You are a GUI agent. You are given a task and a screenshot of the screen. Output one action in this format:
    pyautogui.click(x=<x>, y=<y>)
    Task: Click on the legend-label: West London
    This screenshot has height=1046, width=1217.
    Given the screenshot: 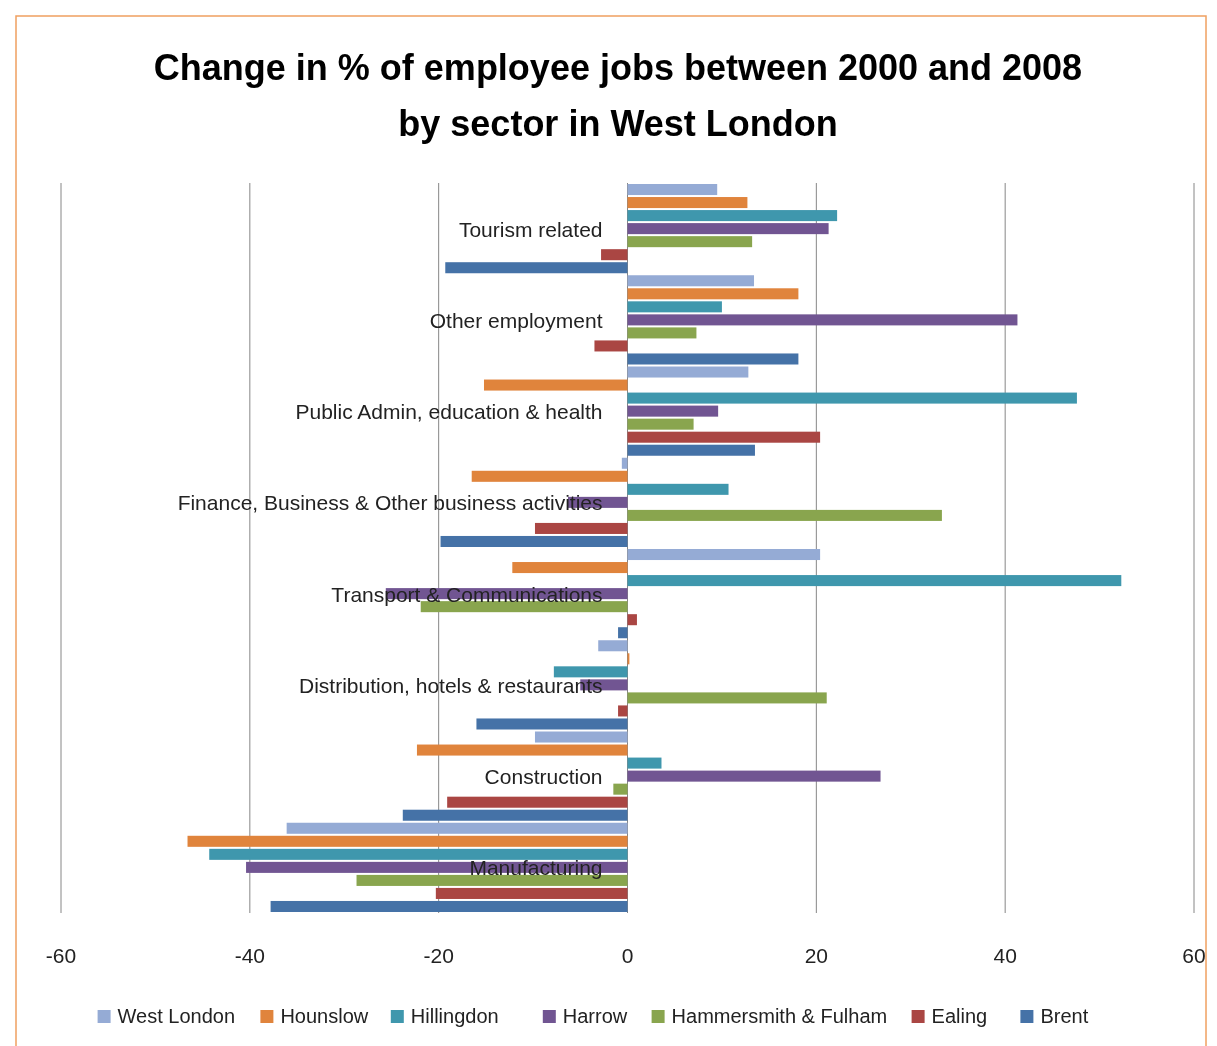 What is the action you would take?
    pyautogui.click(x=176, y=1016)
    